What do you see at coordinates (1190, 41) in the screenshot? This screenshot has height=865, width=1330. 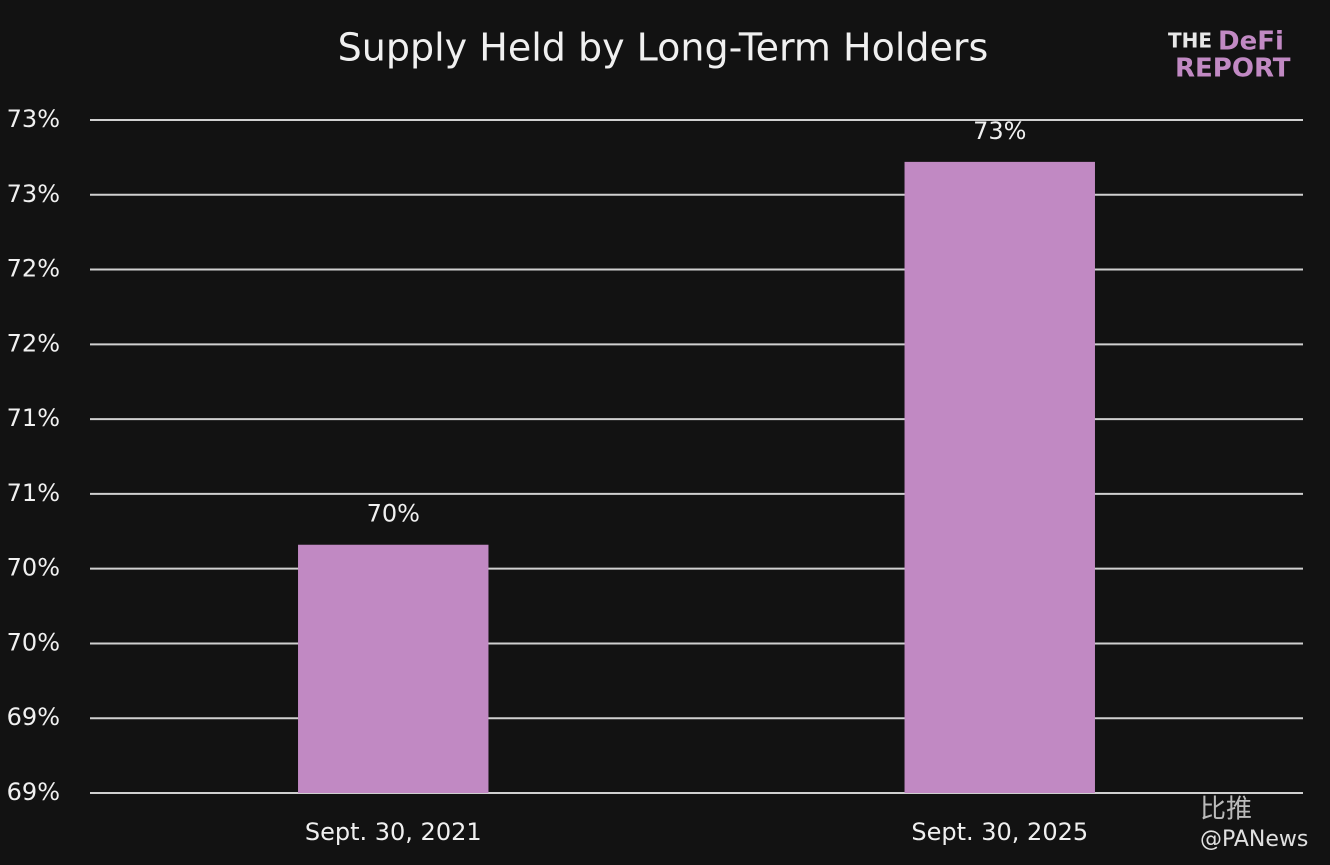 I see `logo-the: THE` at bounding box center [1190, 41].